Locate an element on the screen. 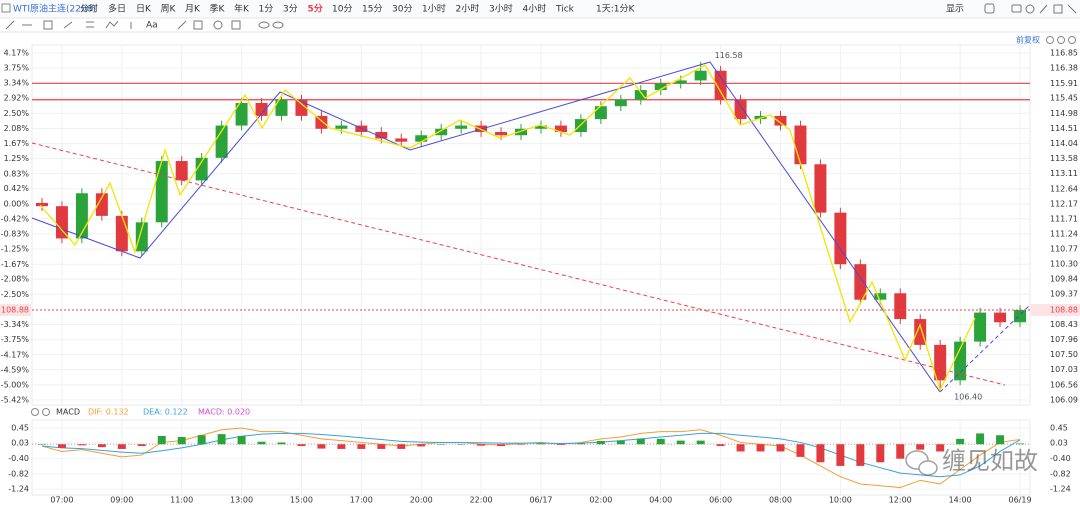 This screenshot has width=1080, height=514. y-tick-label: -0.40 is located at coordinates (1060, 458).